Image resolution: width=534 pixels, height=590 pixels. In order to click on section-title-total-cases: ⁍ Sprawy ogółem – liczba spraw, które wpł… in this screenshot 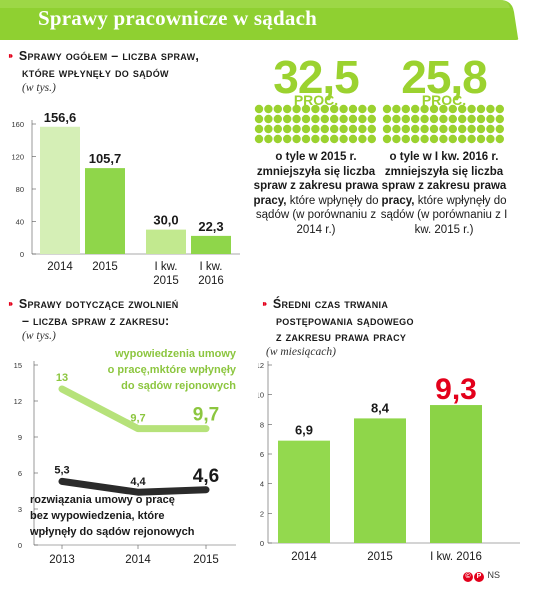, I will do `click(103, 64)`.